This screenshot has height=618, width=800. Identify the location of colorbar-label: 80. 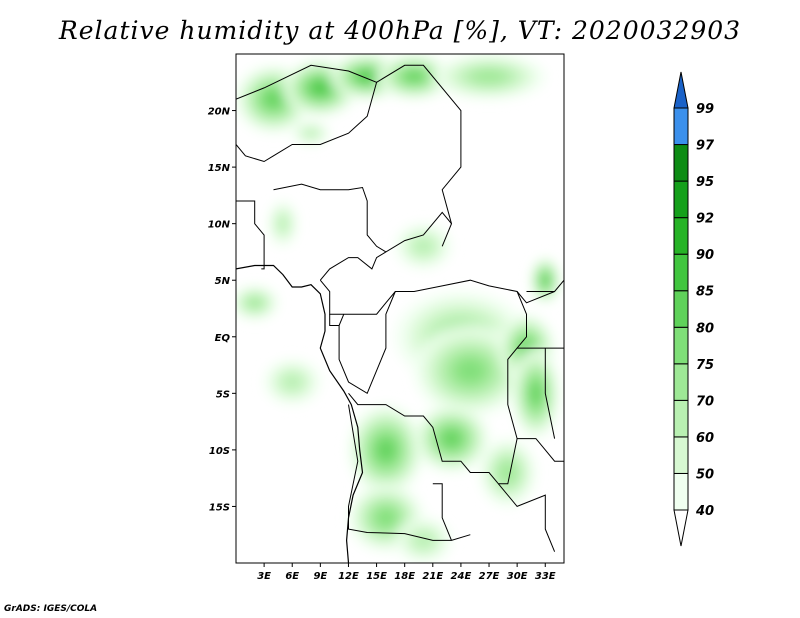
(705, 328).